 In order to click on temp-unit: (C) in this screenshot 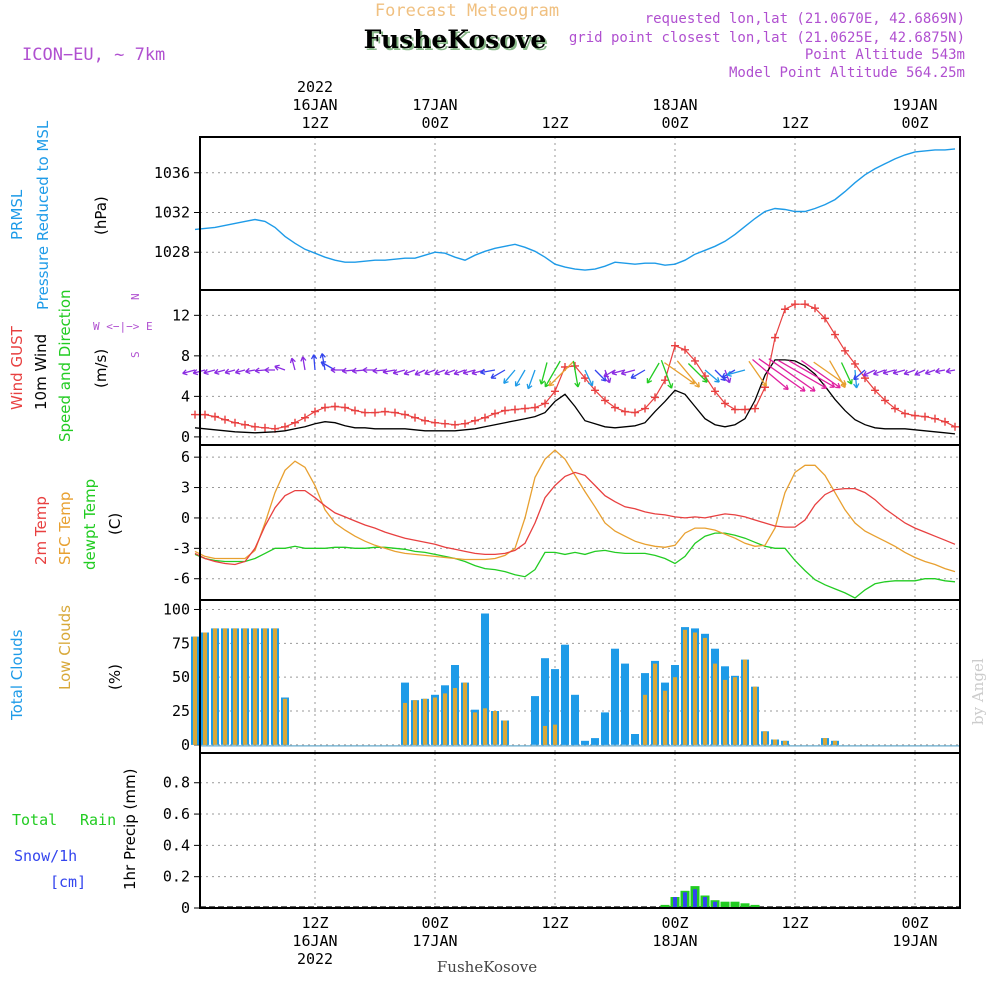, I will do `click(115, 524)`.